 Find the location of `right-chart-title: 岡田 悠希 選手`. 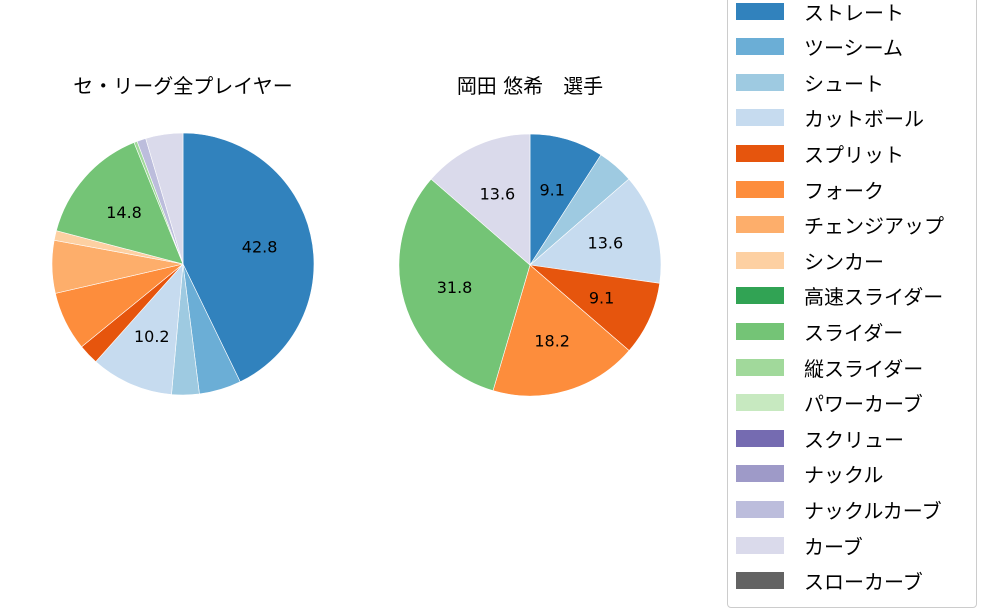

right-chart-title: 岡田 悠希 選手 is located at coordinates (530, 86).